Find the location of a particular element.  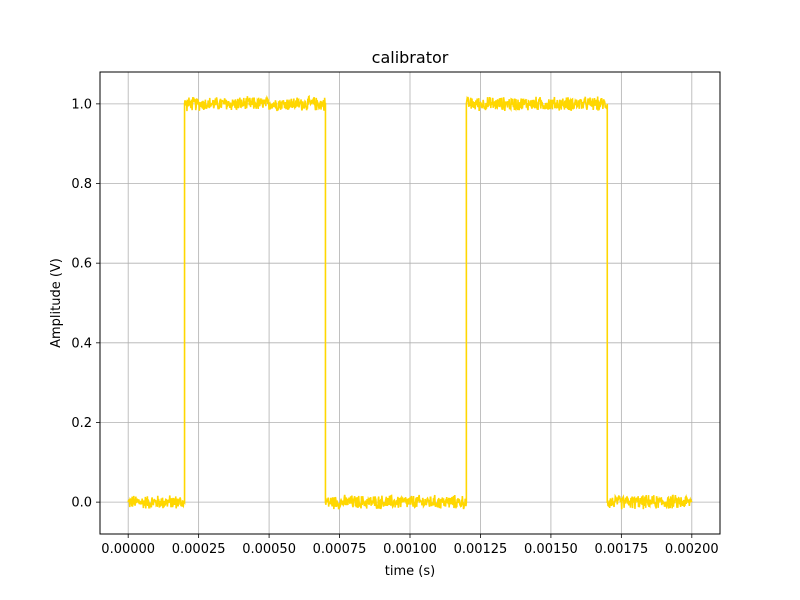

y-tick-label: 0.6 is located at coordinates (81, 264).